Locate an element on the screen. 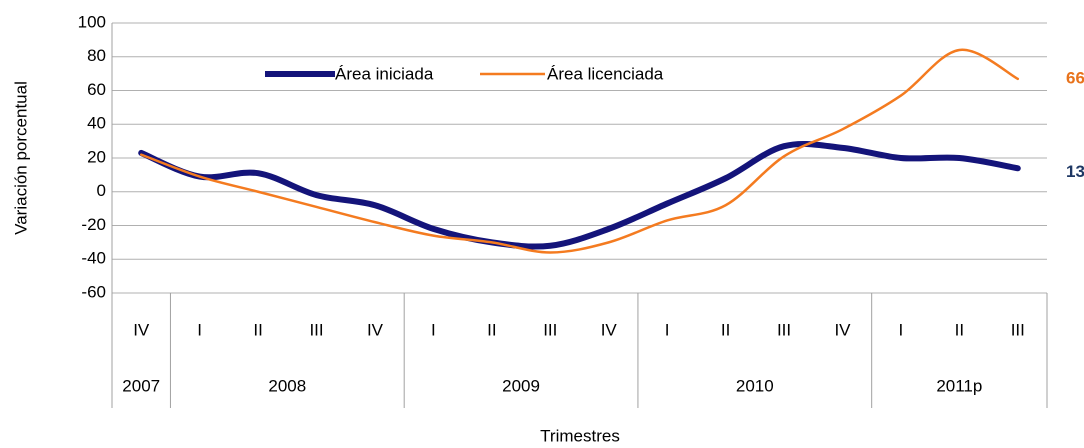 The width and height of the screenshot is (1084, 448). y-tick-label: 40 is located at coordinates (96, 123).